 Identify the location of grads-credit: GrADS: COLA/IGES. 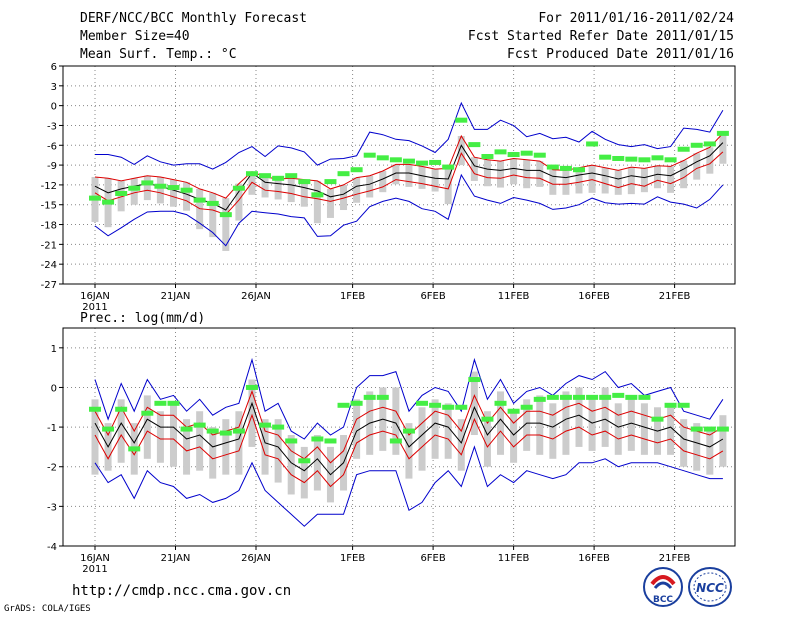
(47, 609).